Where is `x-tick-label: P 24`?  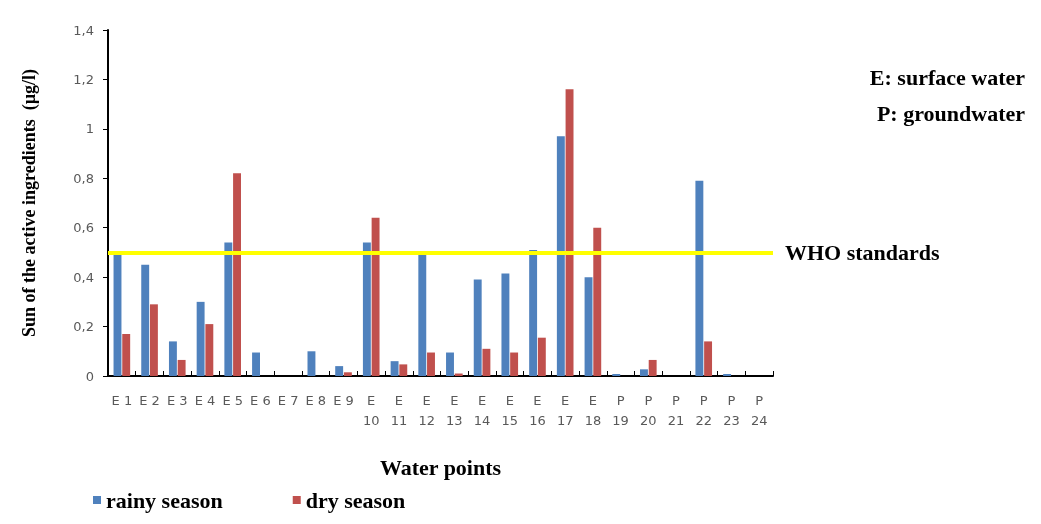
x-tick-label: P 24 is located at coordinates (759, 410).